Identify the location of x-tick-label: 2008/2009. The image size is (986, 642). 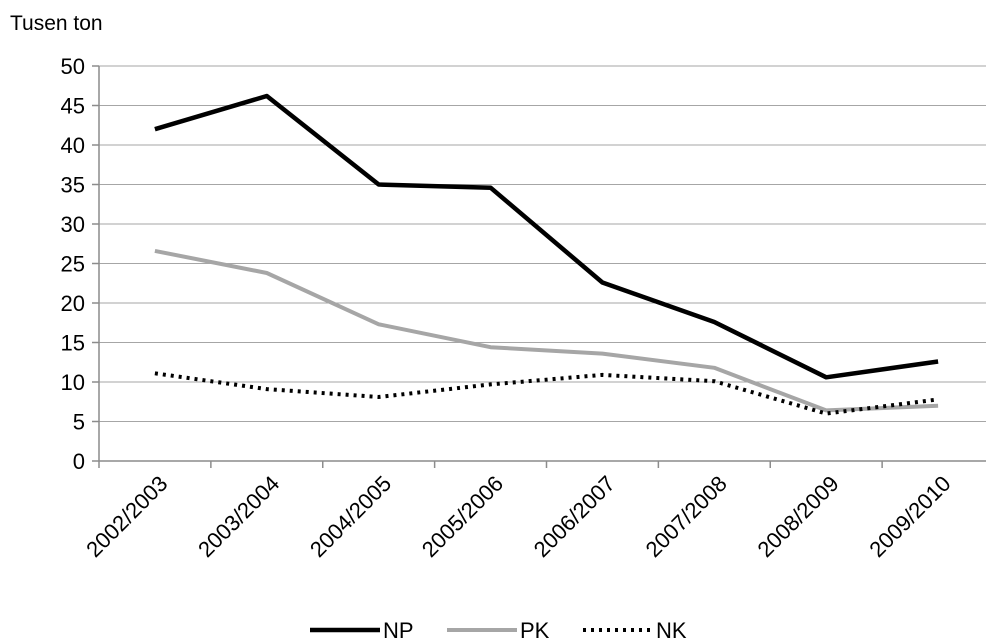
(798, 516).